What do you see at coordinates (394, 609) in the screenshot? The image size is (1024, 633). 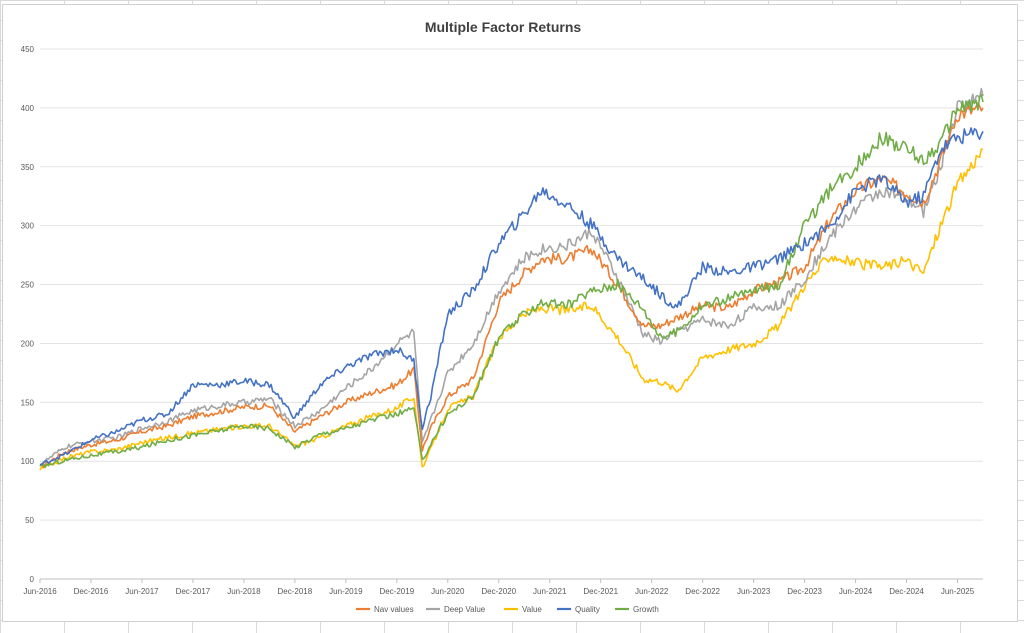 I see `legend-label: Nav values` at bounding box center [394, 609].